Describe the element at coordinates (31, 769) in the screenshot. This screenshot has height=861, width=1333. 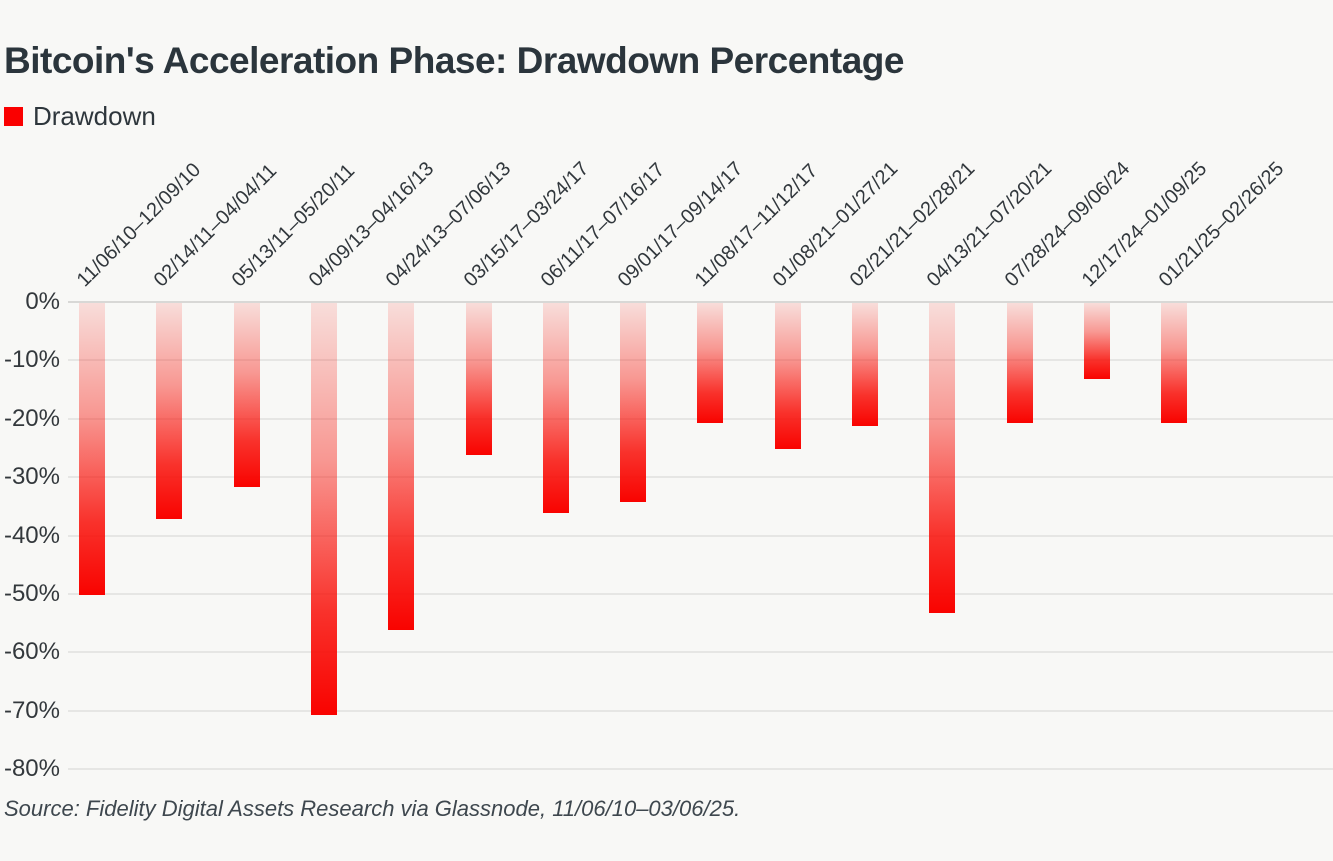
I see `y-axis-tick-label: -80%` at that location.